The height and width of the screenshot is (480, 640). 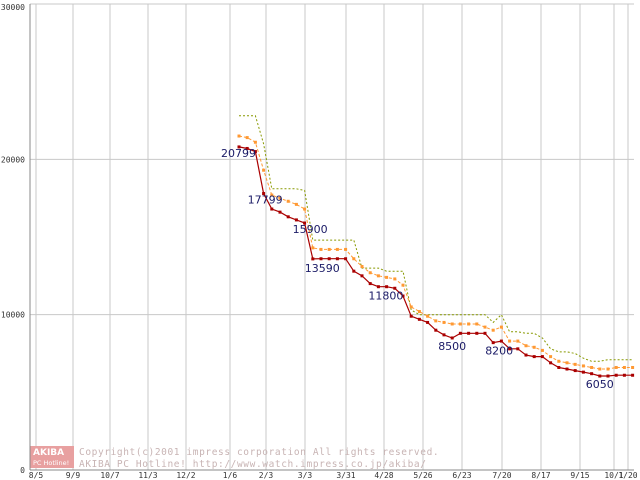 I want to click on y-tick-label: 20000, so click(x=13, y=159).